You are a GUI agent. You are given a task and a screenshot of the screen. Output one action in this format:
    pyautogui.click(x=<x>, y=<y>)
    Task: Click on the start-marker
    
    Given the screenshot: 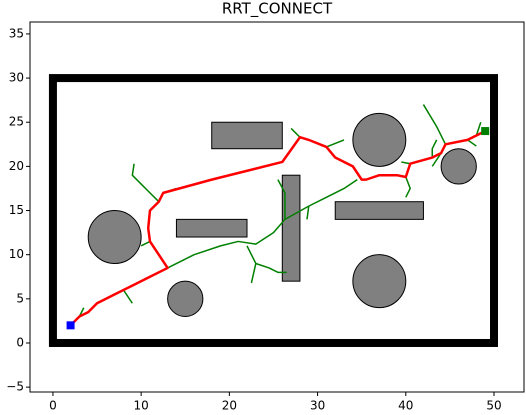 What is the action you would take?
    pyautogui.click(x=70, y=325)
    